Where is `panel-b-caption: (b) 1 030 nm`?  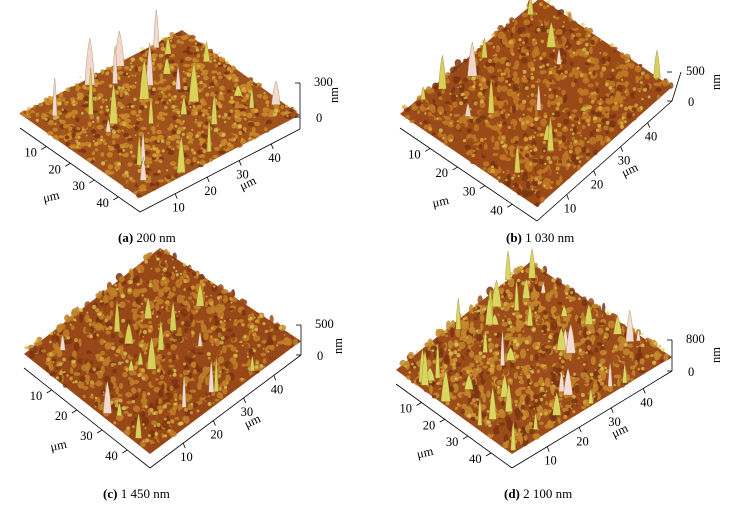 panel-b-caption: (b) 1 030 nm is located at coordinates (540, 238).